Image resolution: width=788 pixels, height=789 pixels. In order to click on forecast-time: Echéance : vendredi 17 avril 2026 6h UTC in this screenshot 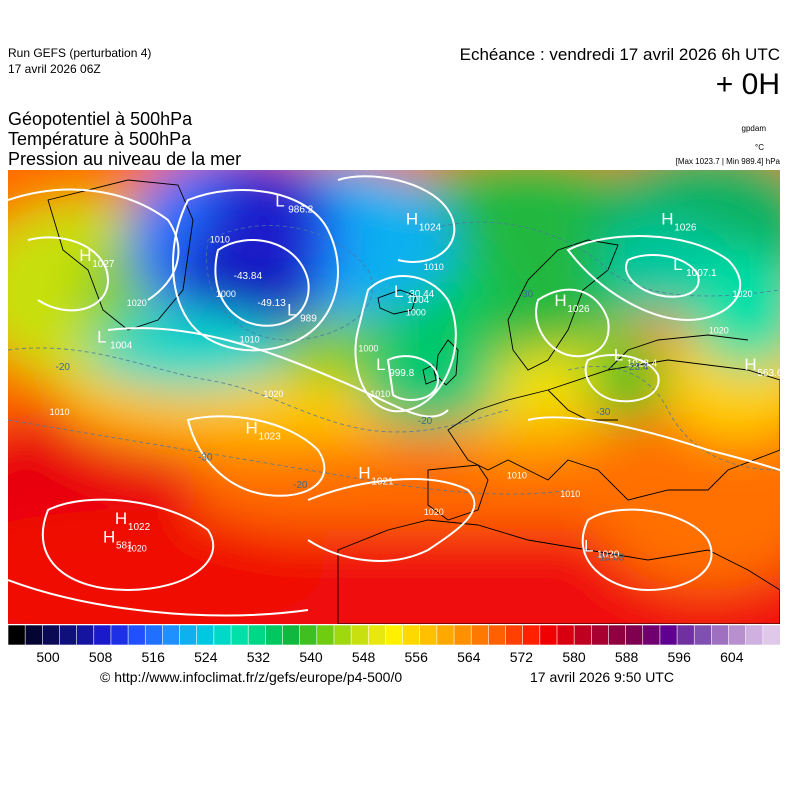, I will do `click(619, 54)`.